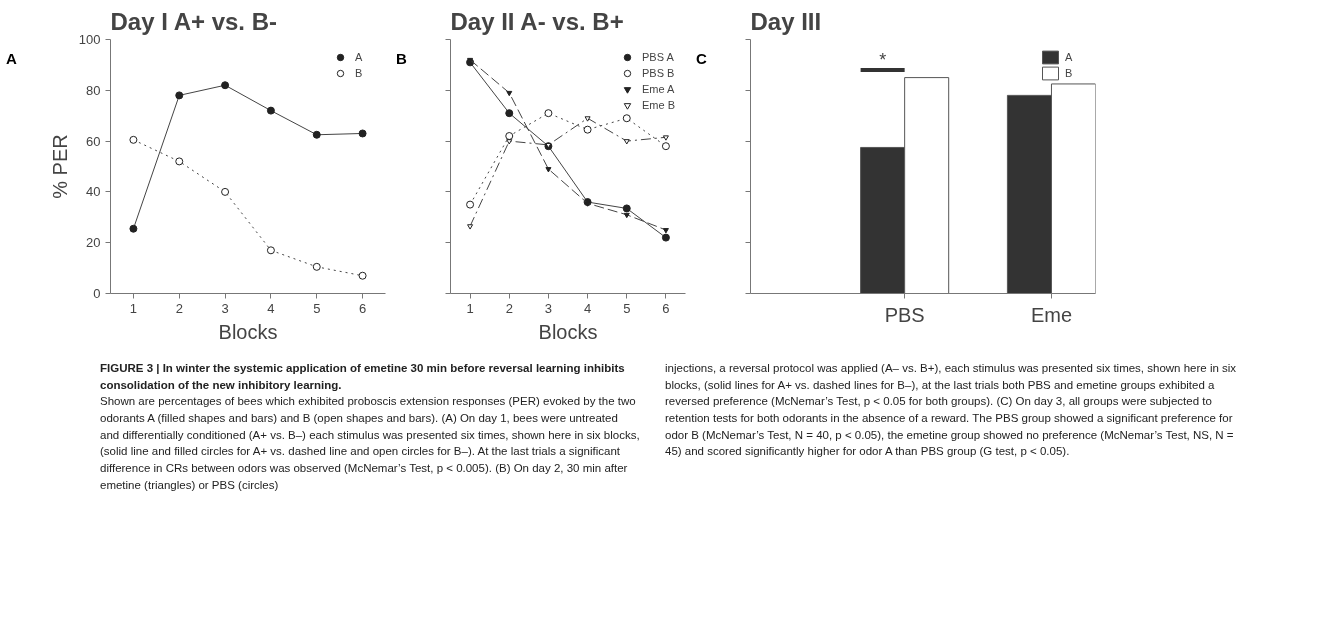 This screenshot has width=1344, height=637. I want to click on chart-title: Day II A- vs. B+, so click(537, 21).